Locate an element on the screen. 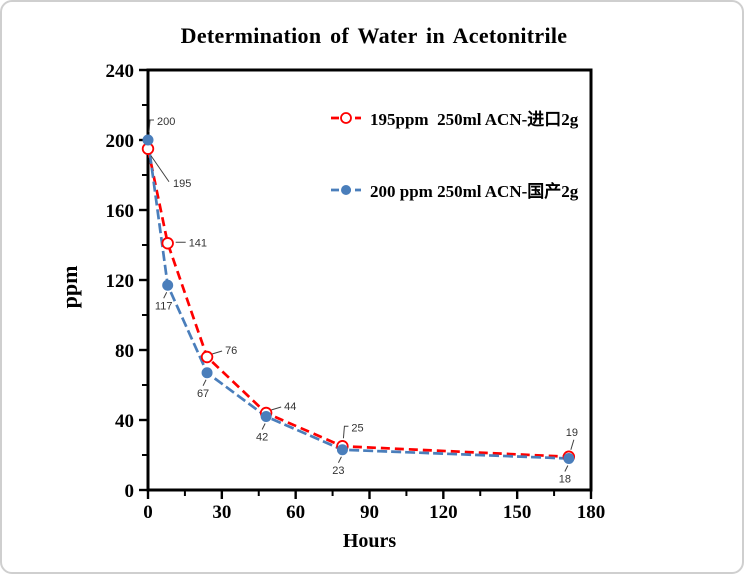 The height and width of the screenshot is (574, 744). data-point-label: 18 is located at coordinates (565, 480).